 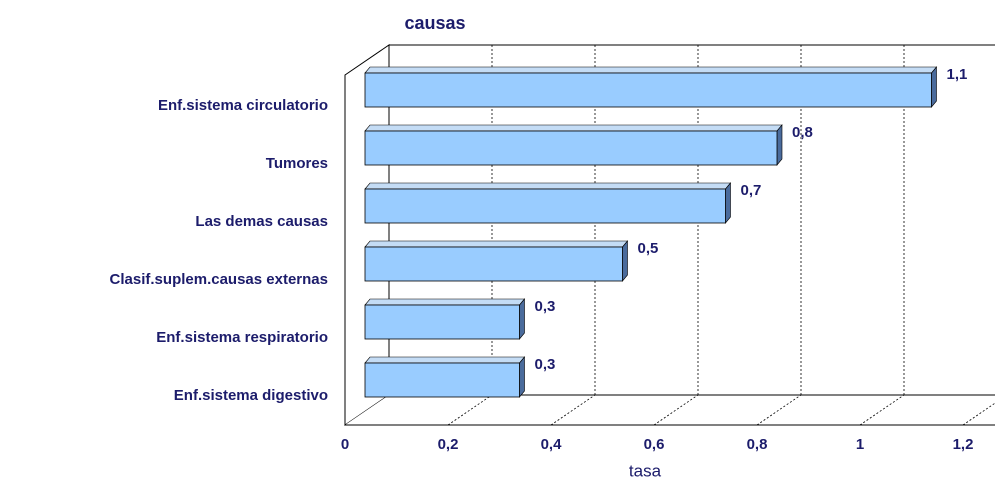 What do you see at coordinates (345, 444) in the screenshot?
I see `x-tick-label: 0` at bounding box center [345, 444].